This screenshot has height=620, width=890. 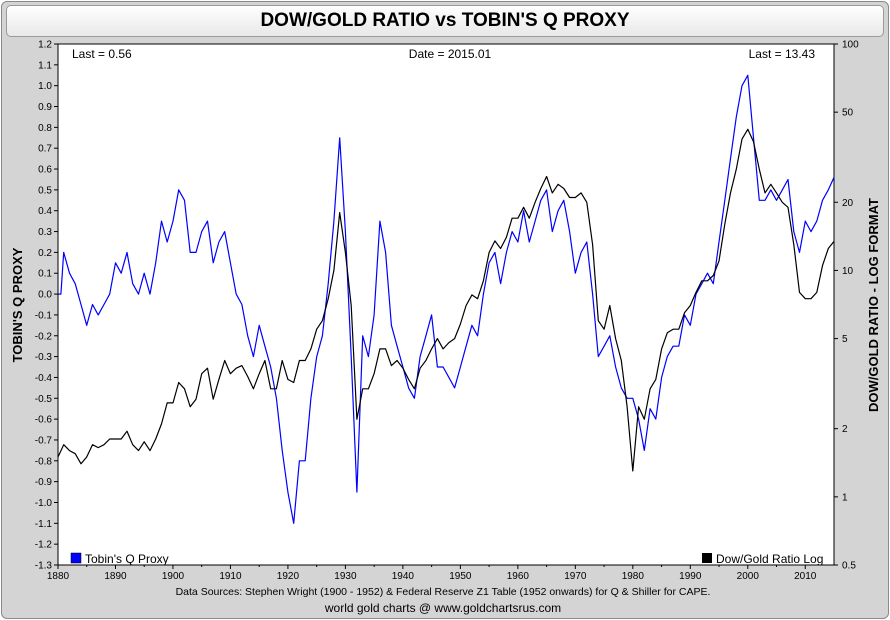 What do you see at coordinates (690, 576) in the screenshot?
I see `x-tick-label: 1990` at bounding box center [690, 576].